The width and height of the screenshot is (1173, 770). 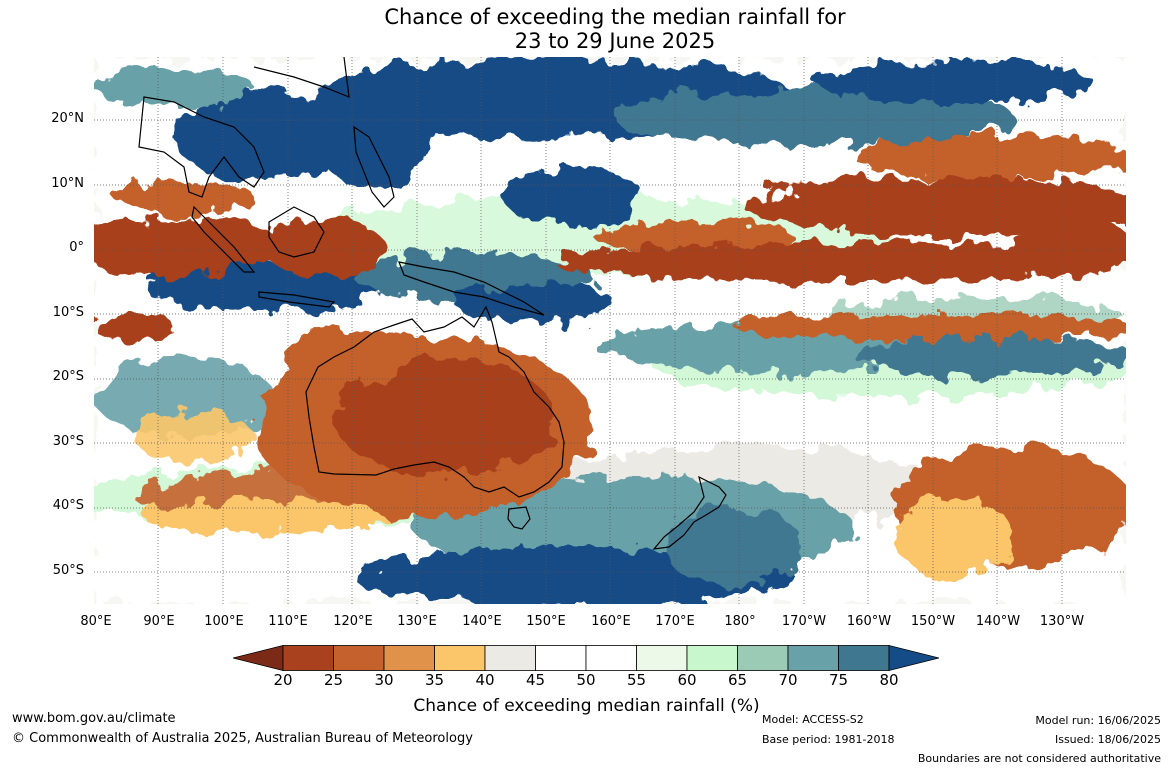 What do you see at coordinates (586, 680) in the screenshot?
I see `colorbar-tick-label: 50` at bounding box center [586, 680].